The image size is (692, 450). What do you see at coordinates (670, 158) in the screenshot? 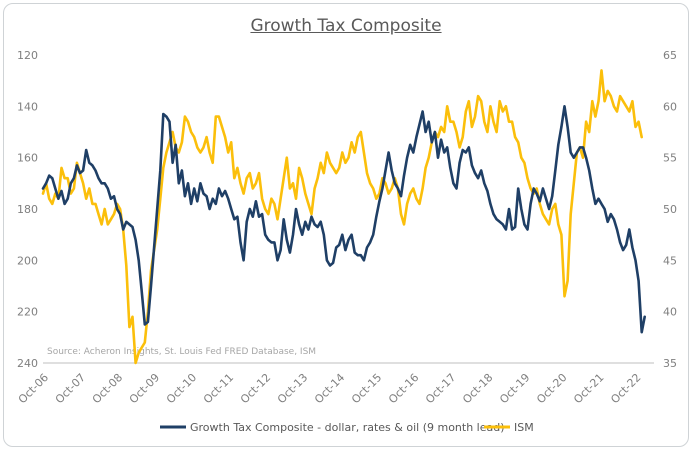
I see `right-tick-label: 55` at bounding box center [670, 158].